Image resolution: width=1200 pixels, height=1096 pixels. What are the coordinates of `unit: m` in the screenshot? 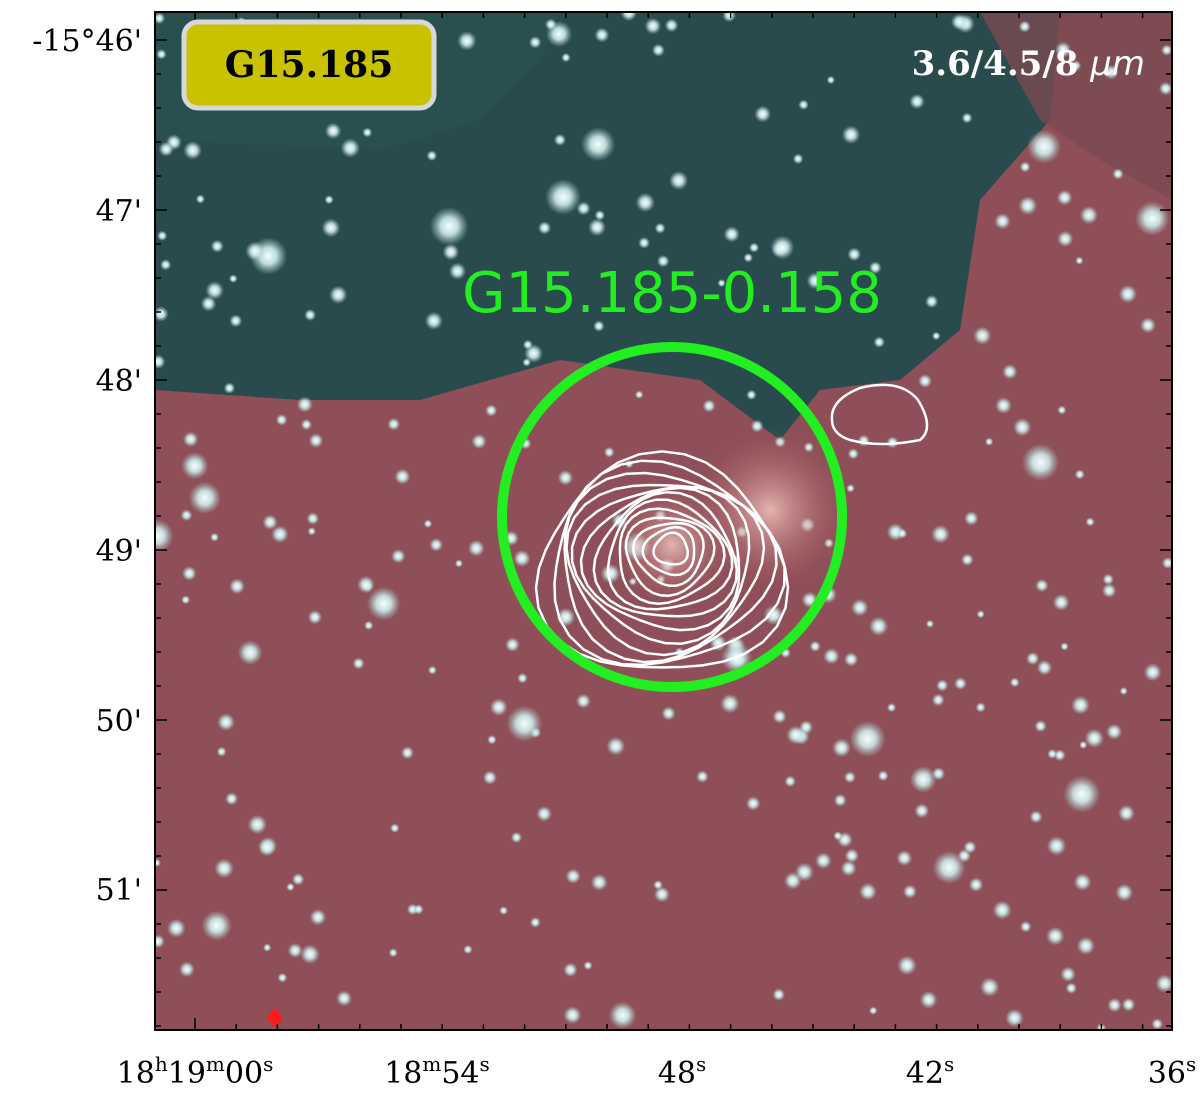 It's located at (215, 1064).